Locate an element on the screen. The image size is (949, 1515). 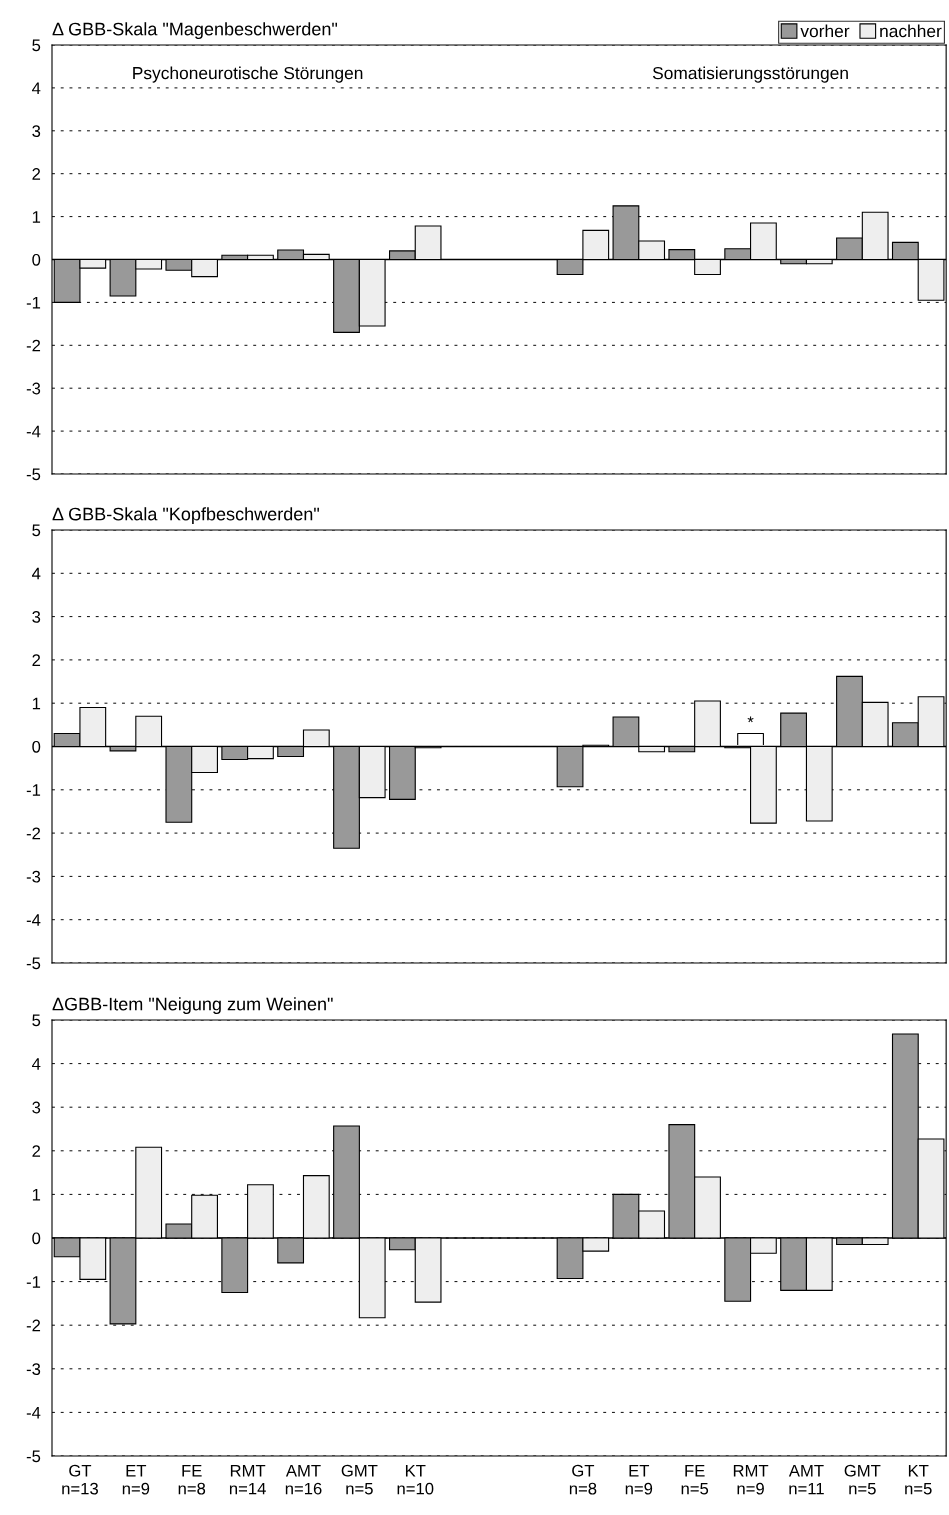
legend-label: nachher is located at coordinates (911, 31).